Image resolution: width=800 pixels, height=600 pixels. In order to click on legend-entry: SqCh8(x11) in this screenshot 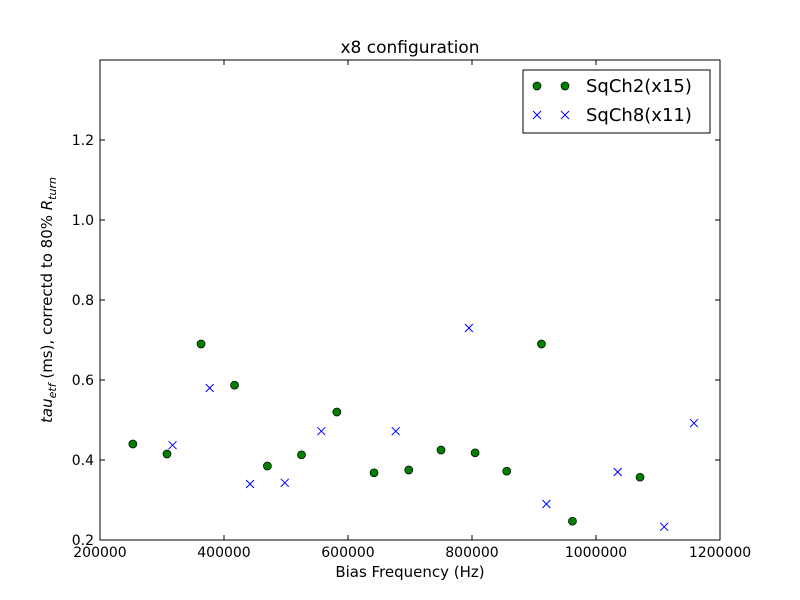, I will do `click(612, 115)`.